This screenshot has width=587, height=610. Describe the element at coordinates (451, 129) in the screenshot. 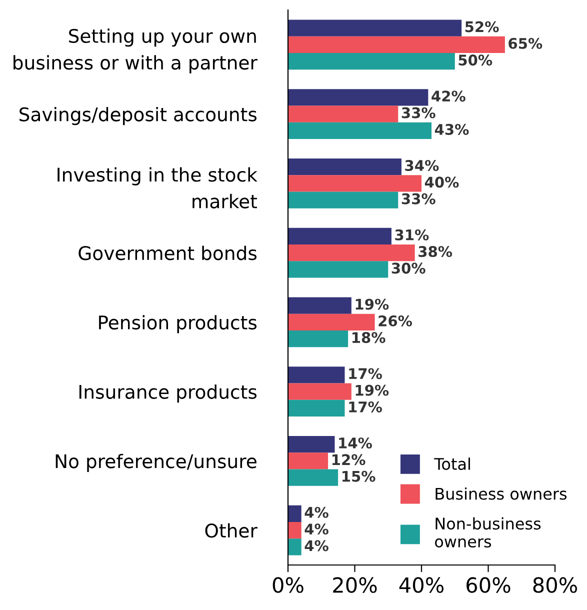

I see `data-label: 43%` at that location.